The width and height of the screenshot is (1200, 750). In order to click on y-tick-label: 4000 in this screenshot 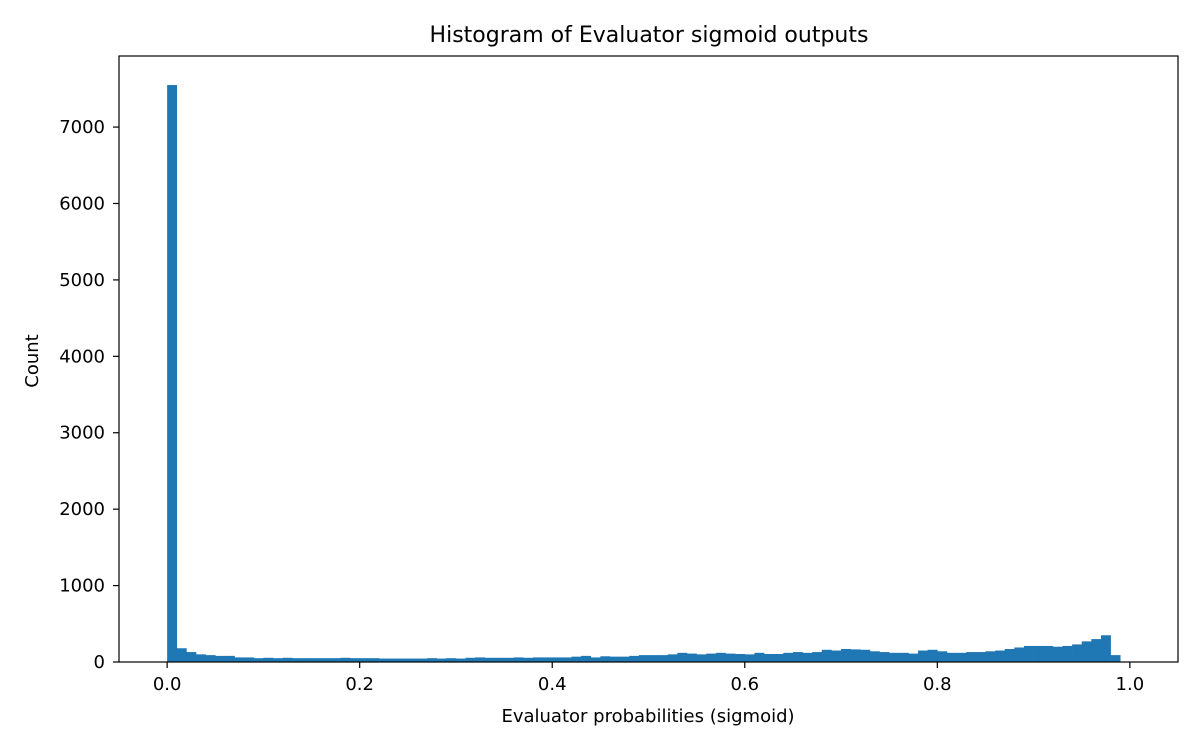, I will do `click(82, 356)`.